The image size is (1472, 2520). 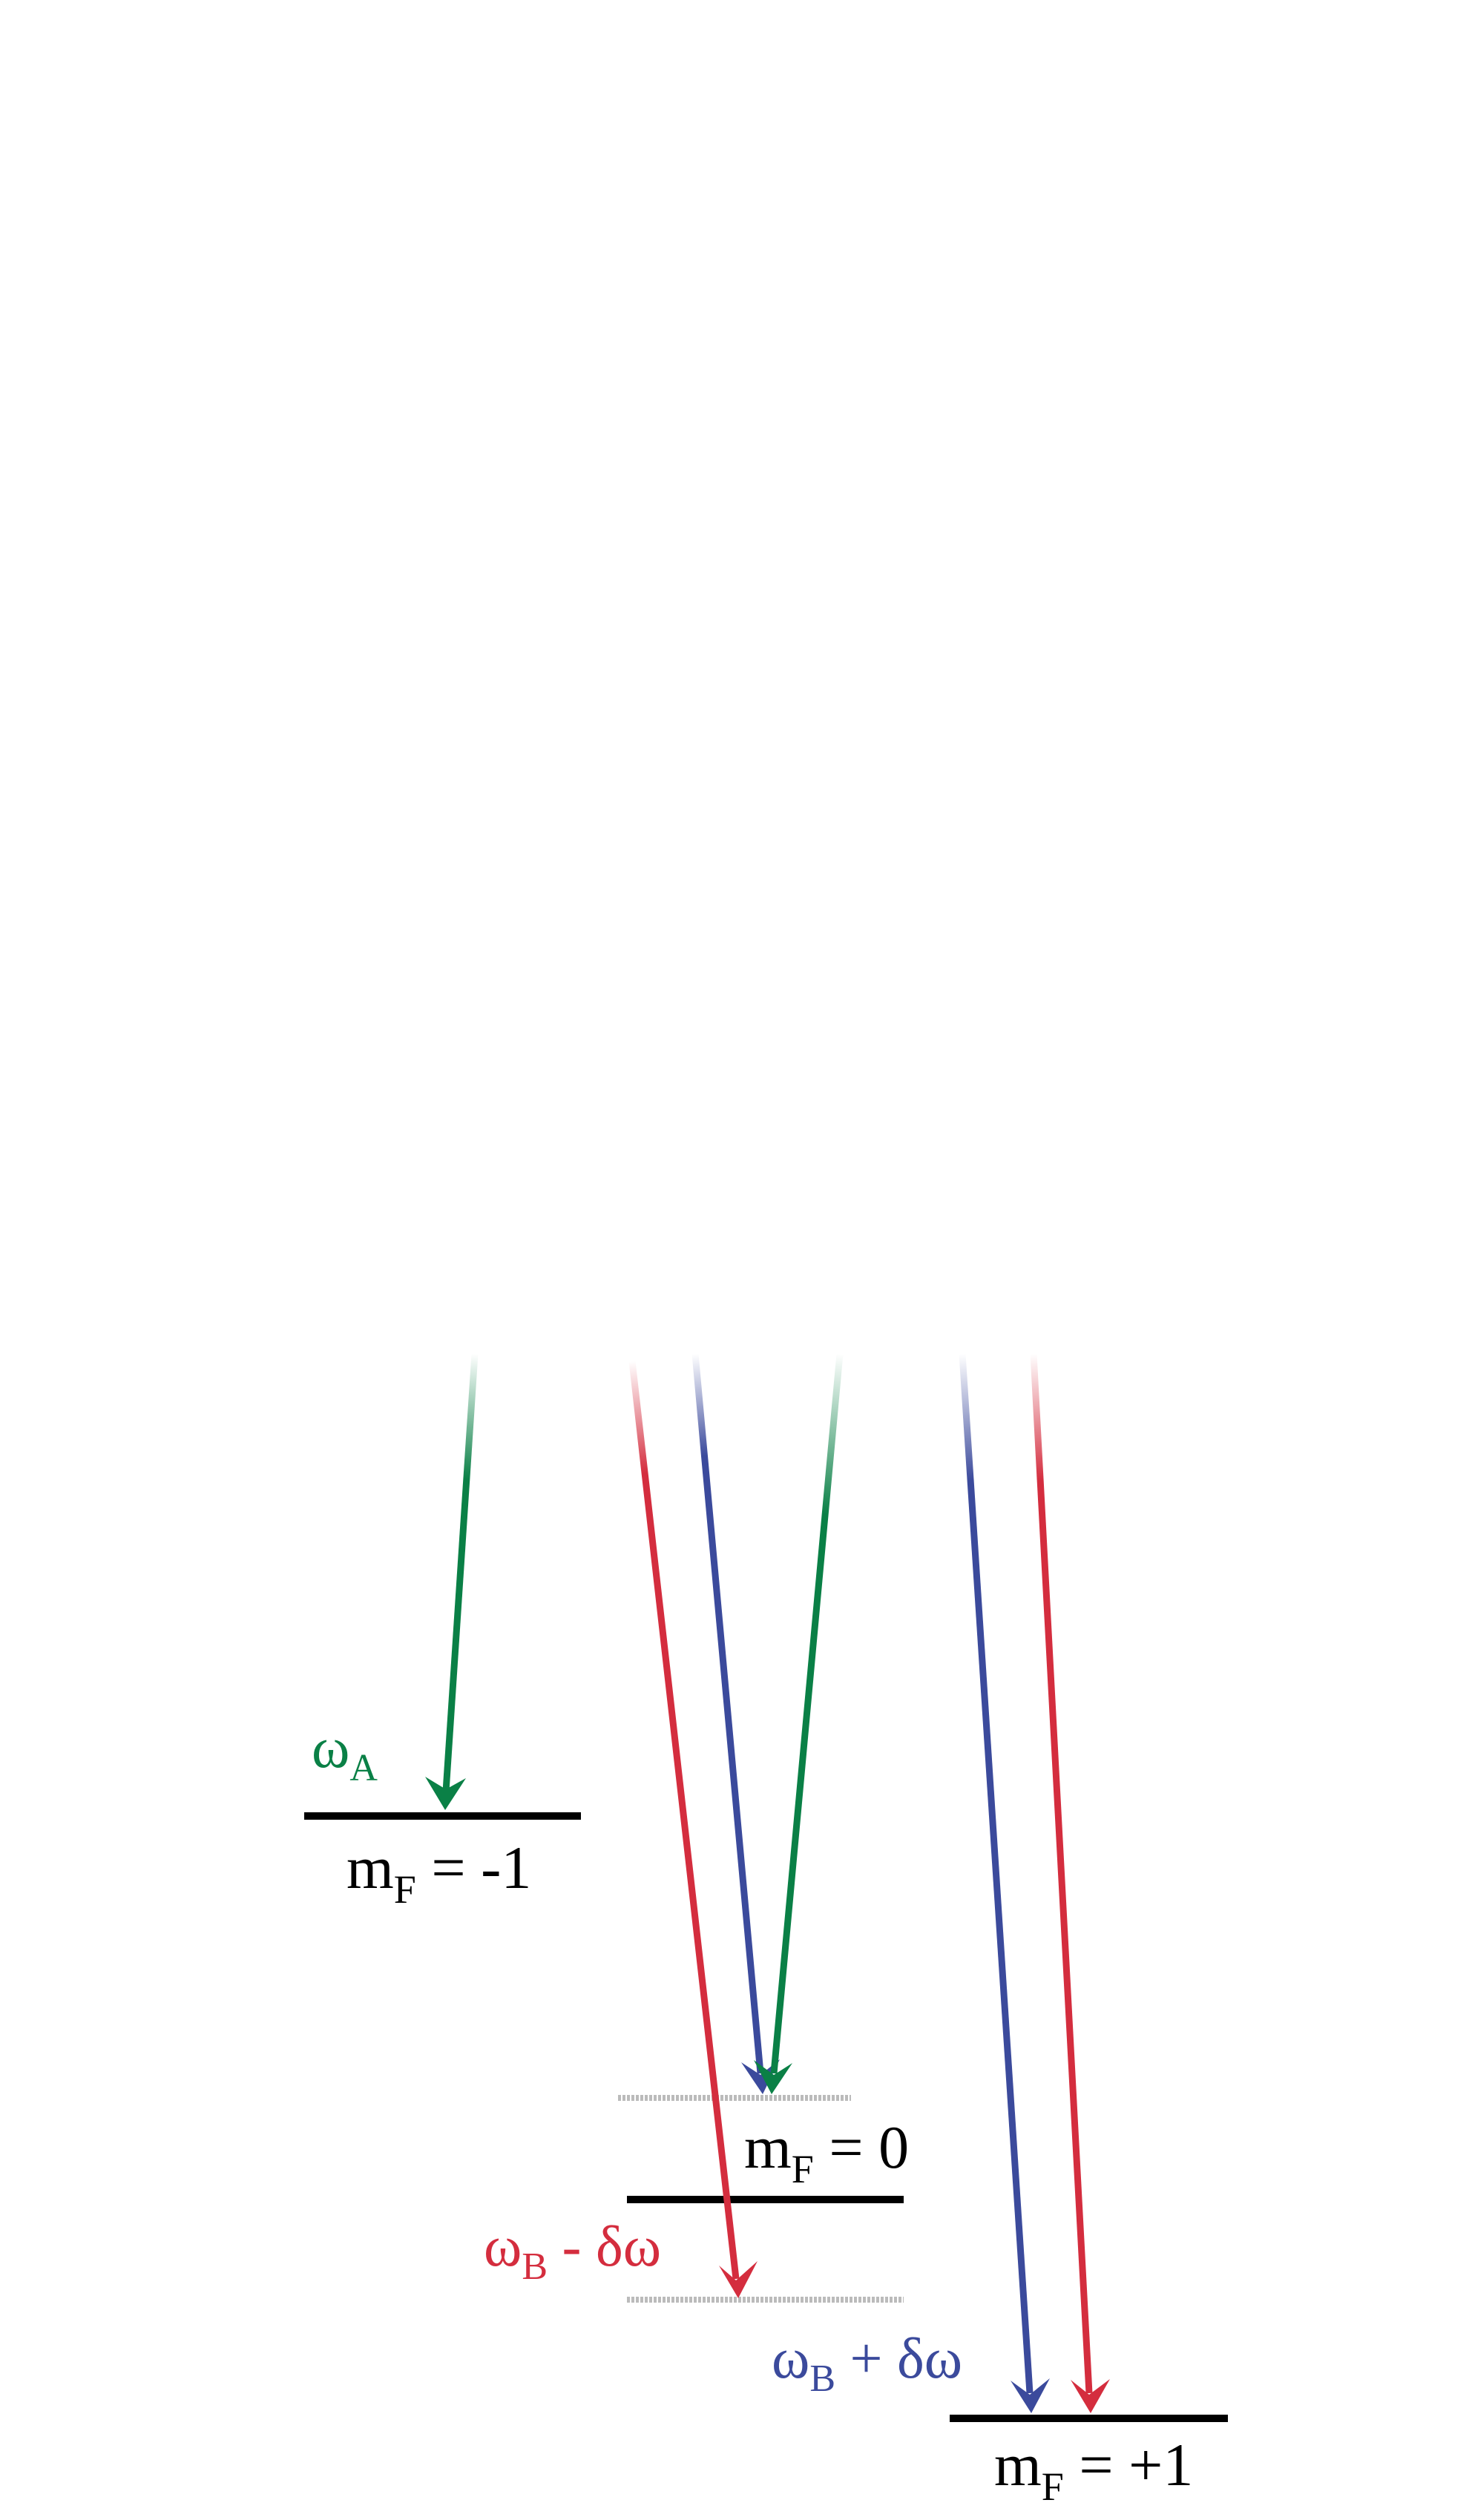 I want to click on arrow-green-to-virtual-upper, so click(x=797, y=1724).